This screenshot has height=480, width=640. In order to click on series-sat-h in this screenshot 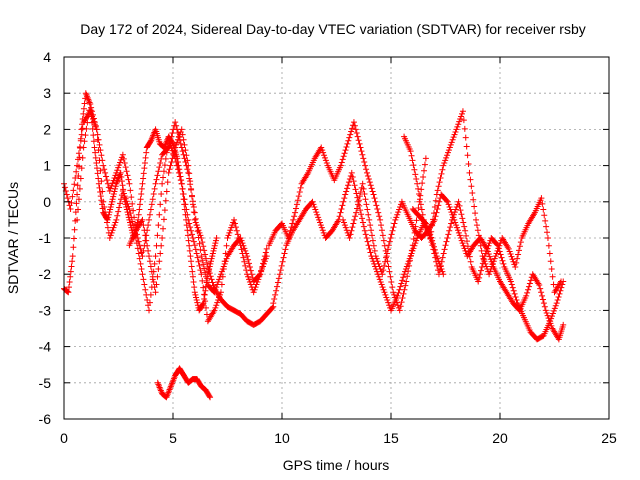, I will do `click(453, 261)`.